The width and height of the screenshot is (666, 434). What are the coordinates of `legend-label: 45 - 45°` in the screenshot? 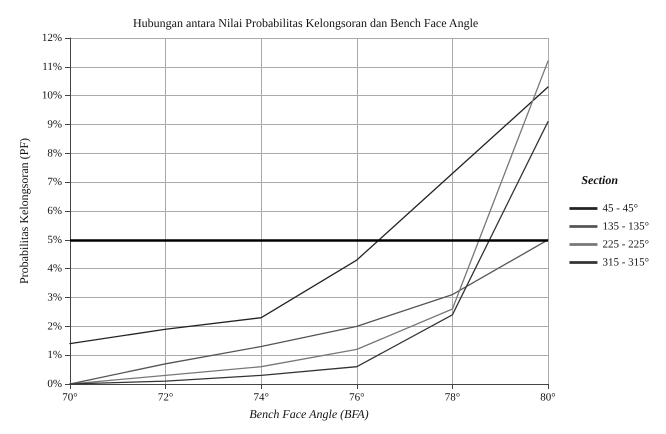 It's located at (620, 208).